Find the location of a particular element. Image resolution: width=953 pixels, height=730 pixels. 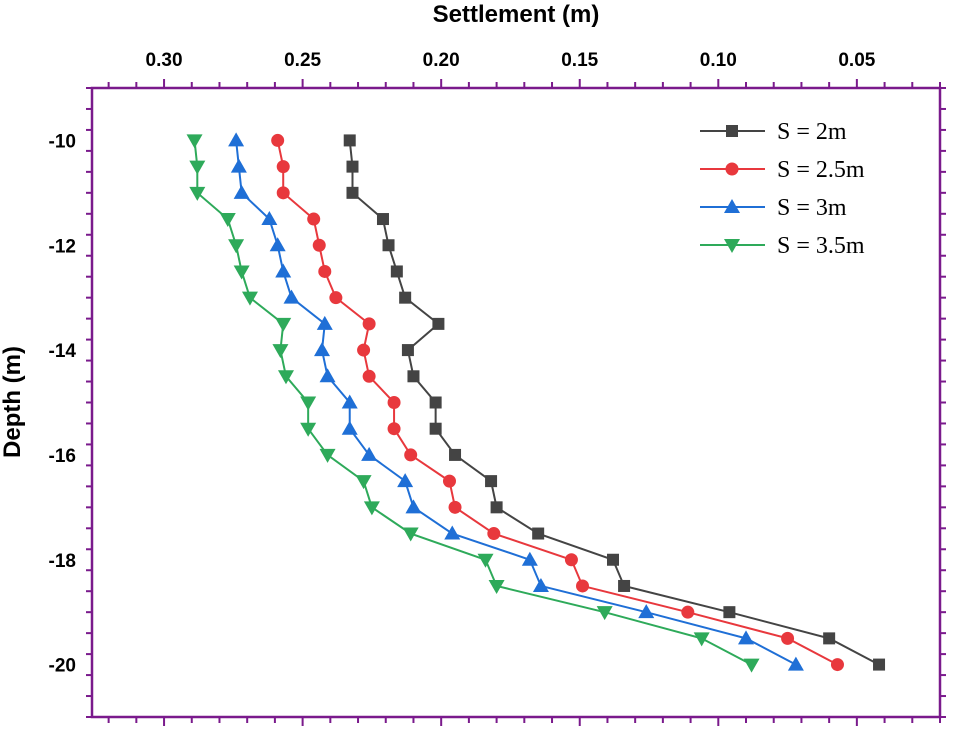

legend-label: S = 2m is located at coordinates (812, 132).